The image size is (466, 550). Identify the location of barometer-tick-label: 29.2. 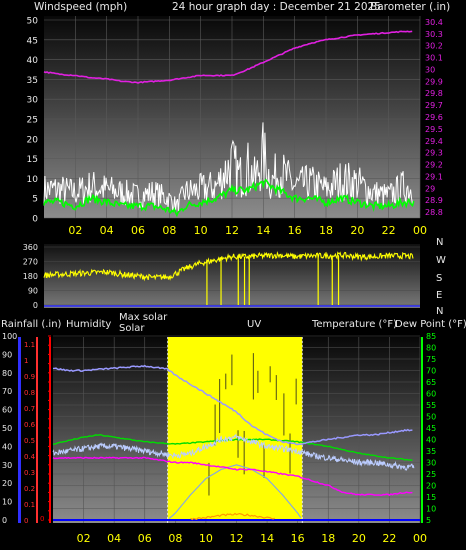
(434, 165).